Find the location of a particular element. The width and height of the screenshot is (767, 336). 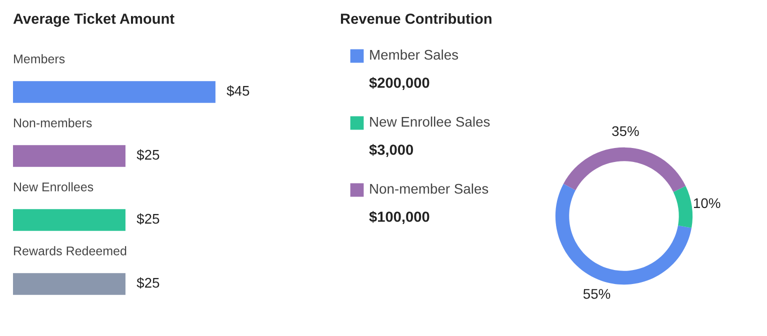

y-tick-label: Non-members is located at coordinates (53, 123).